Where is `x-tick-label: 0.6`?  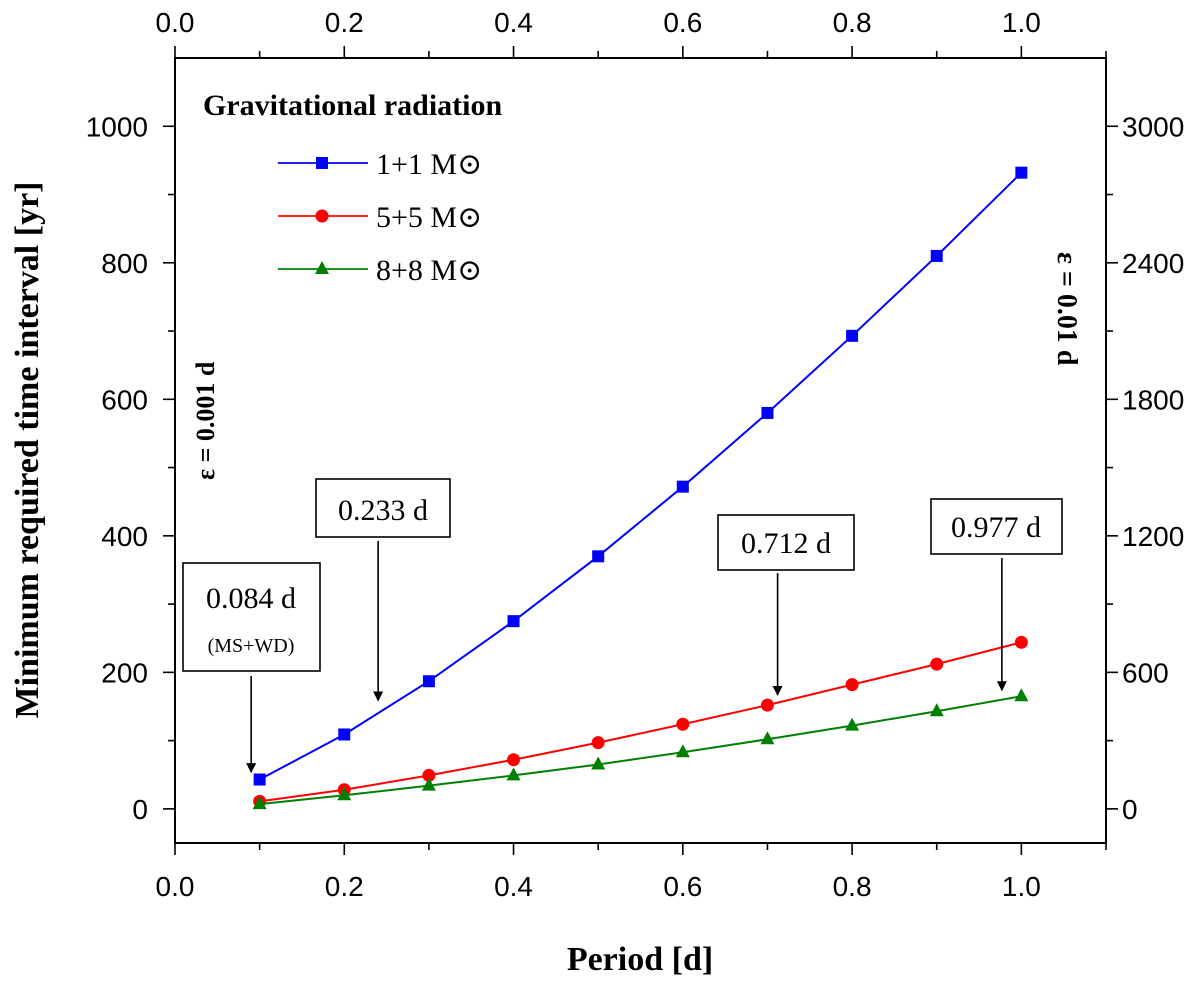 x-tick-label: 0.6 is located at coordinates (682, 886).